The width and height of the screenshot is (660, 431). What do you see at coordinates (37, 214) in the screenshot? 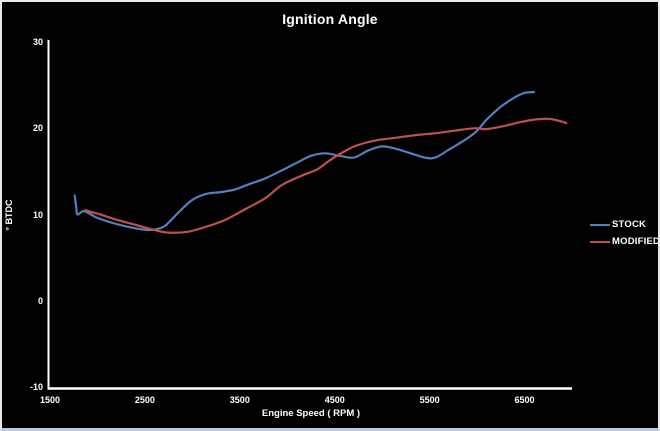
I see `y-tick-label-10: 10` at bounding box center [37, 214].